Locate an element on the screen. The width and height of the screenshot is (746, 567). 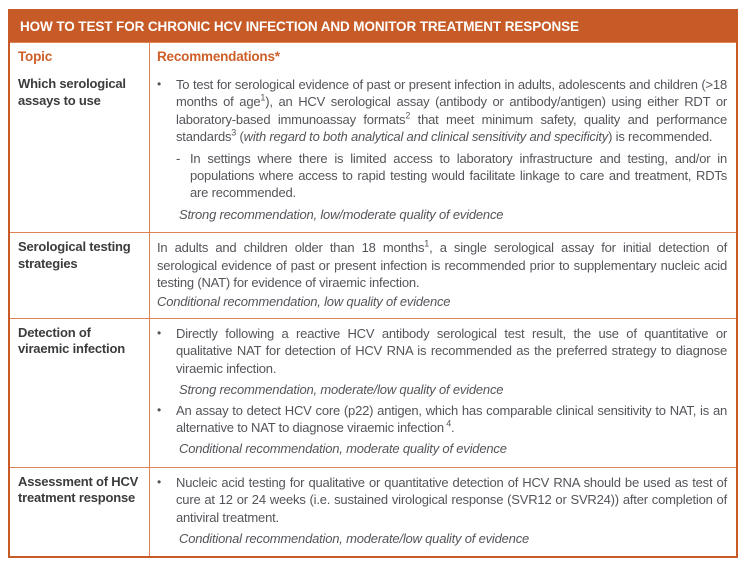
topic-cell: Assessment of HCV treatment response is located at coordinates (80, 512).